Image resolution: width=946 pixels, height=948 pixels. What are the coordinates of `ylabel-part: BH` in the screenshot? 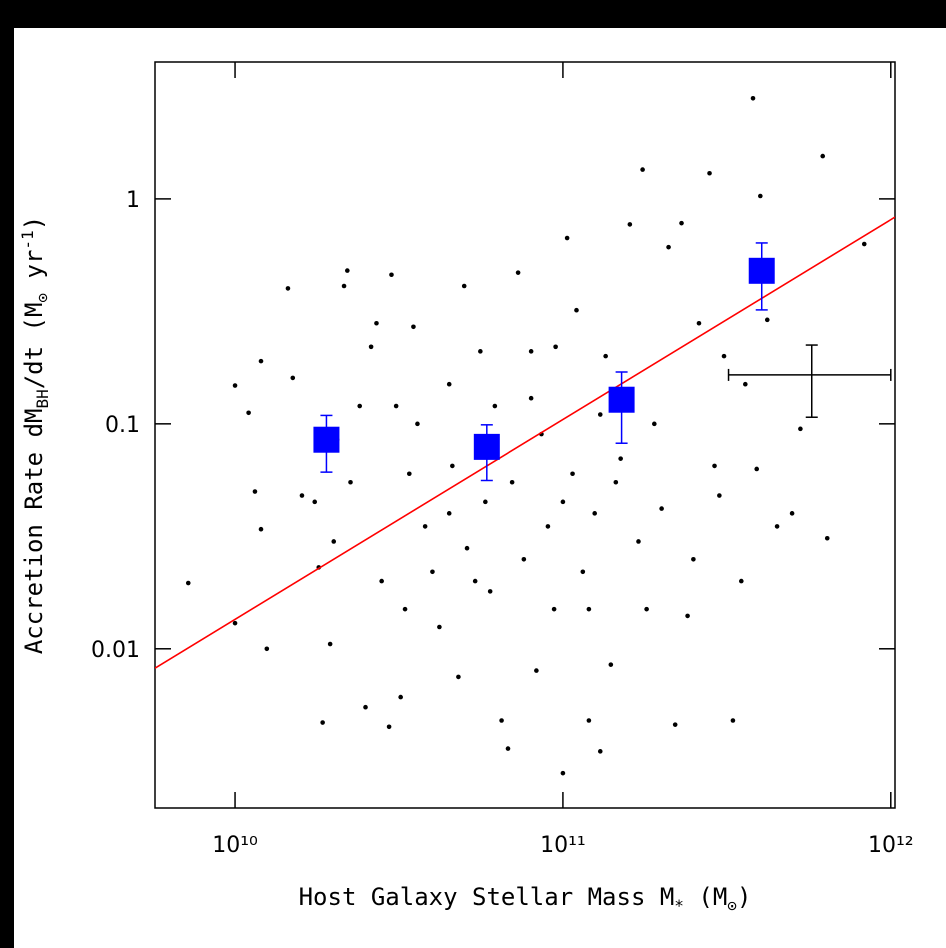 It's located at (42, 398).